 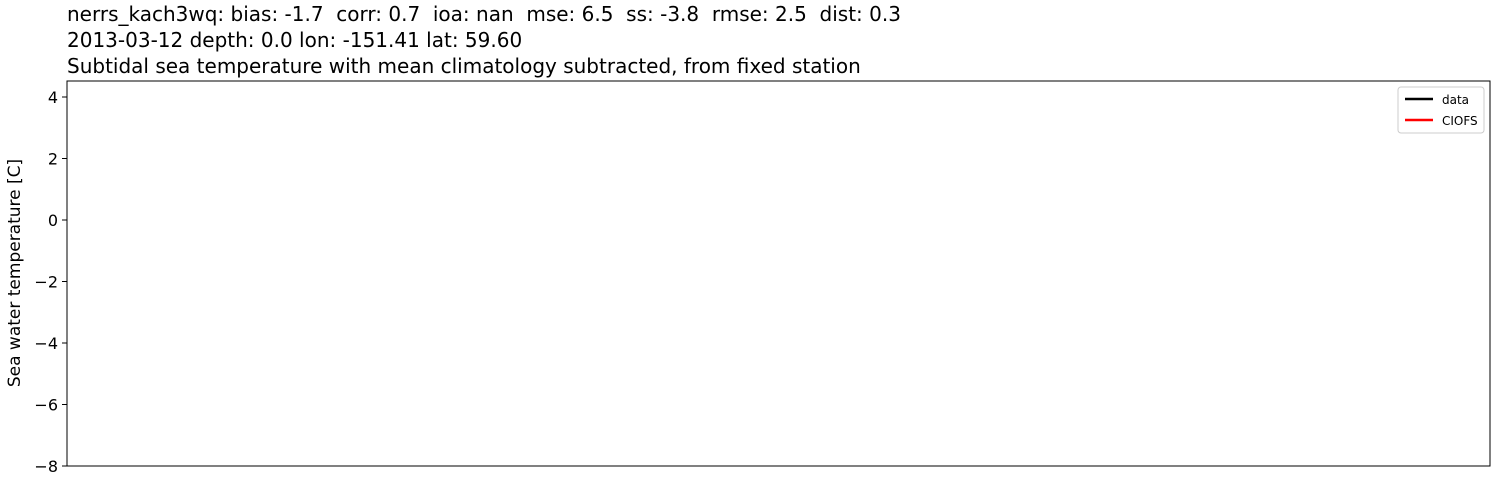 I want to click on legend-label-ciofs: CIOFS, so click(x=1460, y=121).